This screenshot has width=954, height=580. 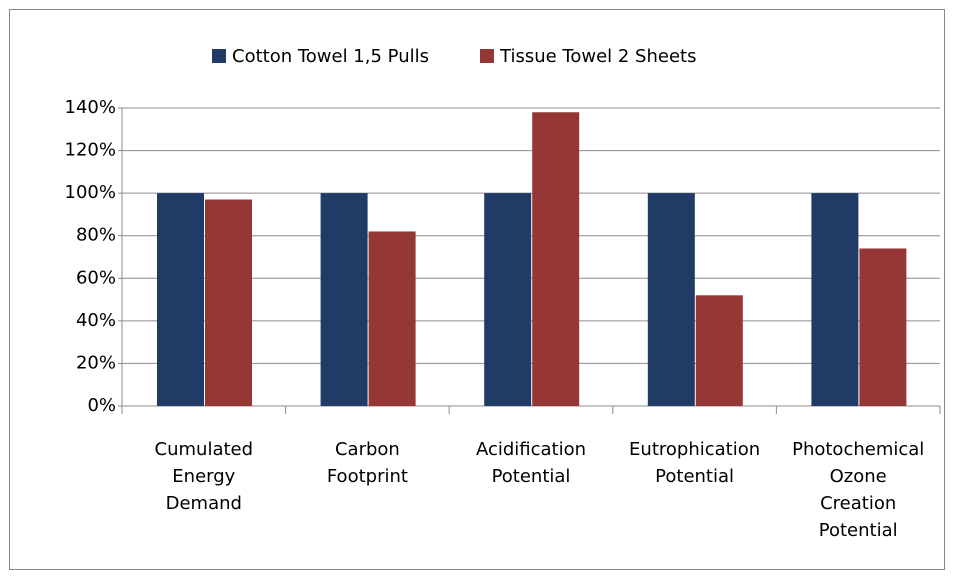 What do you see at coordinates (101, 405) in the screenshot?
I see `y-tick-label: 0%` at bounding box center [101, 405].